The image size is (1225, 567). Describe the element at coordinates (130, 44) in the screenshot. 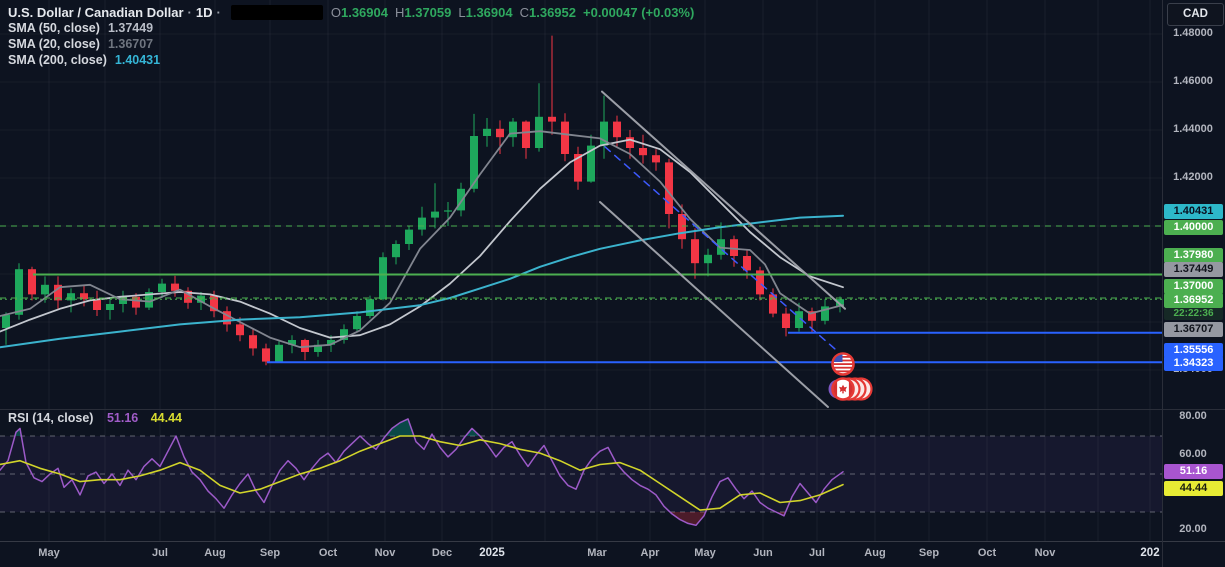

I see `sma20-value: 1.36707` at that location.